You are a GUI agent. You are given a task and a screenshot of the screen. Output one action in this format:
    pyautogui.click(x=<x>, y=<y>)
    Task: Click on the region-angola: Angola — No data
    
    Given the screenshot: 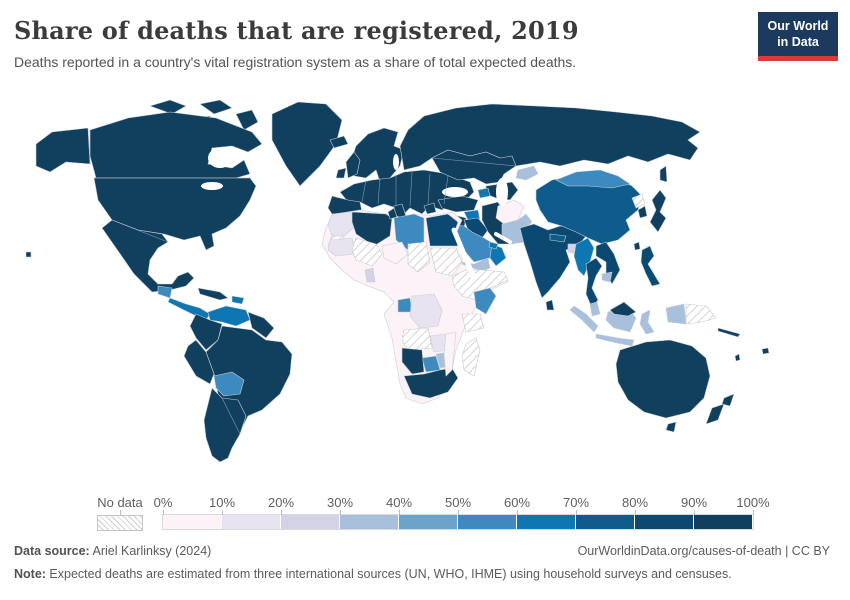 What is the action you would take?
    pyautogui.click(x=417, y=339)
    